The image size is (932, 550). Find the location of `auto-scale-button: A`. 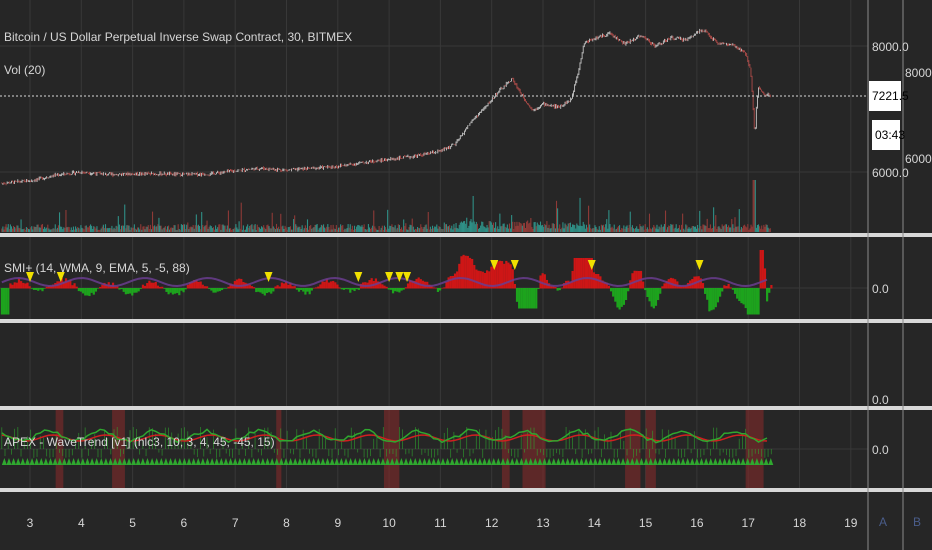

auto-scale-button: A is located at coordinates (883, 522).